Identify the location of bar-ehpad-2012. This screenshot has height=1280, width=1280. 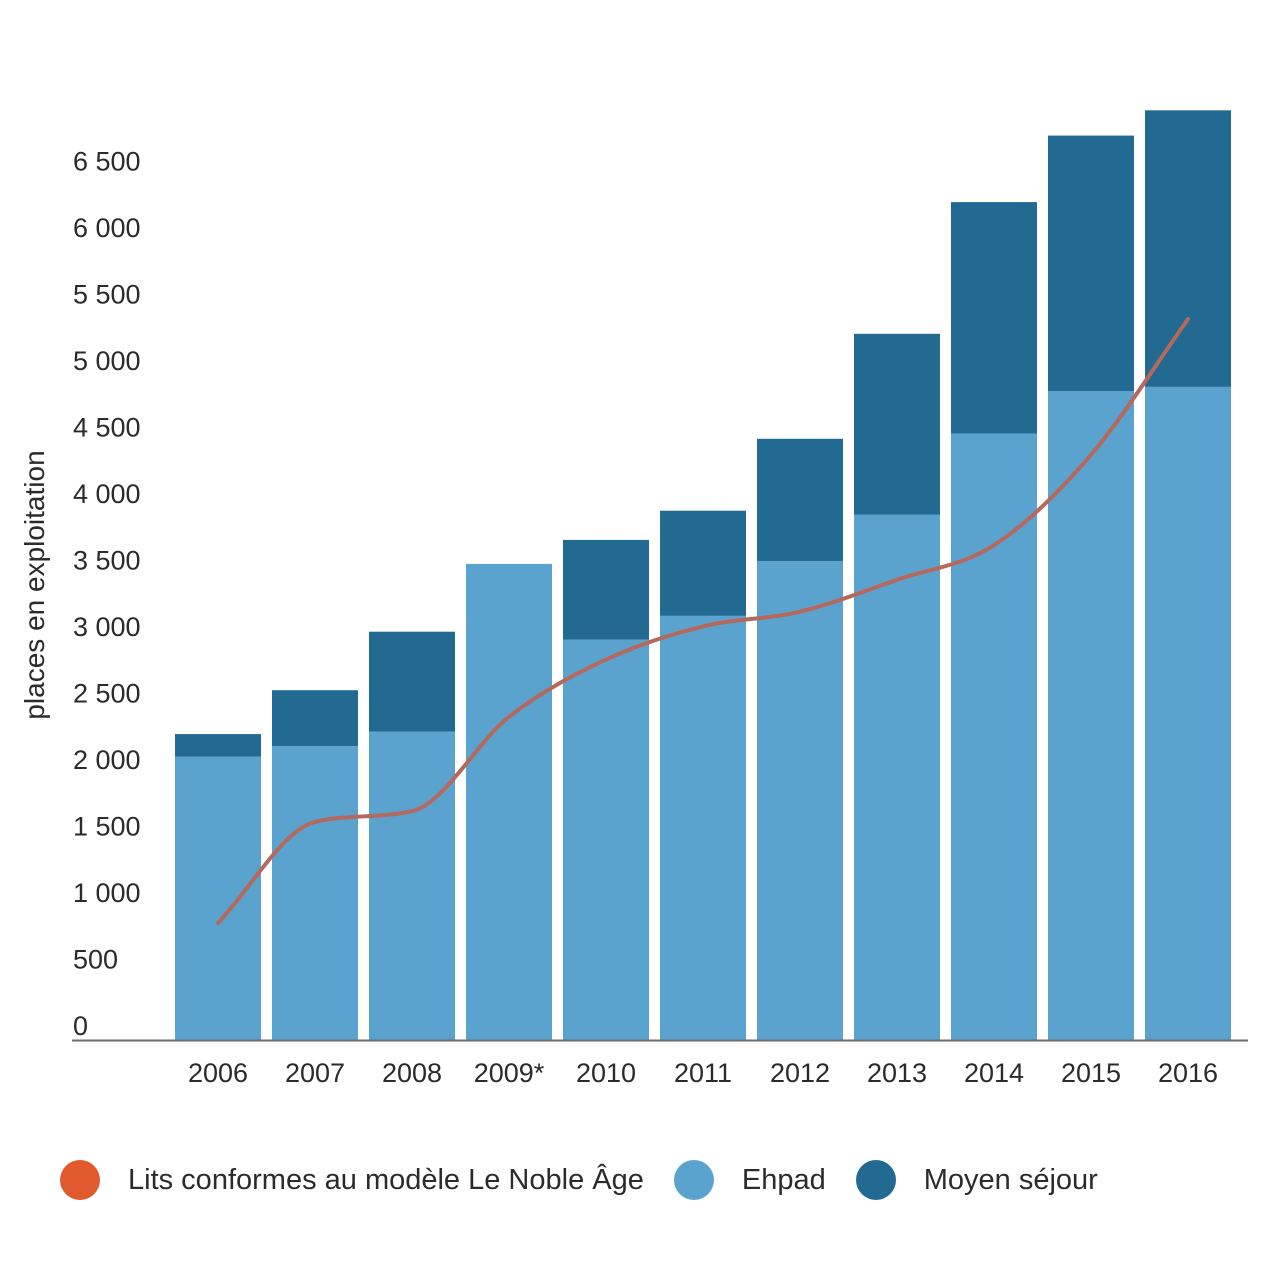
(800, 800).